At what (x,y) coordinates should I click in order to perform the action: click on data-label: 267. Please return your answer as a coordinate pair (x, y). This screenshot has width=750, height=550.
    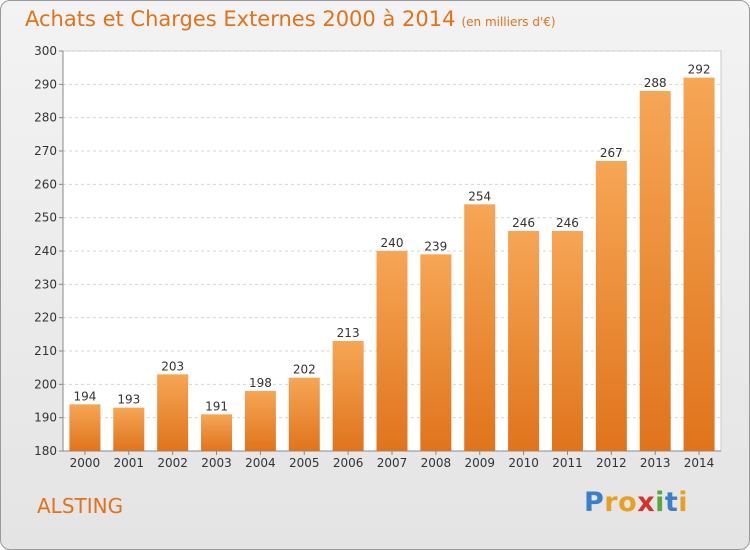
    Looking at the image, I should click on (611, 153).